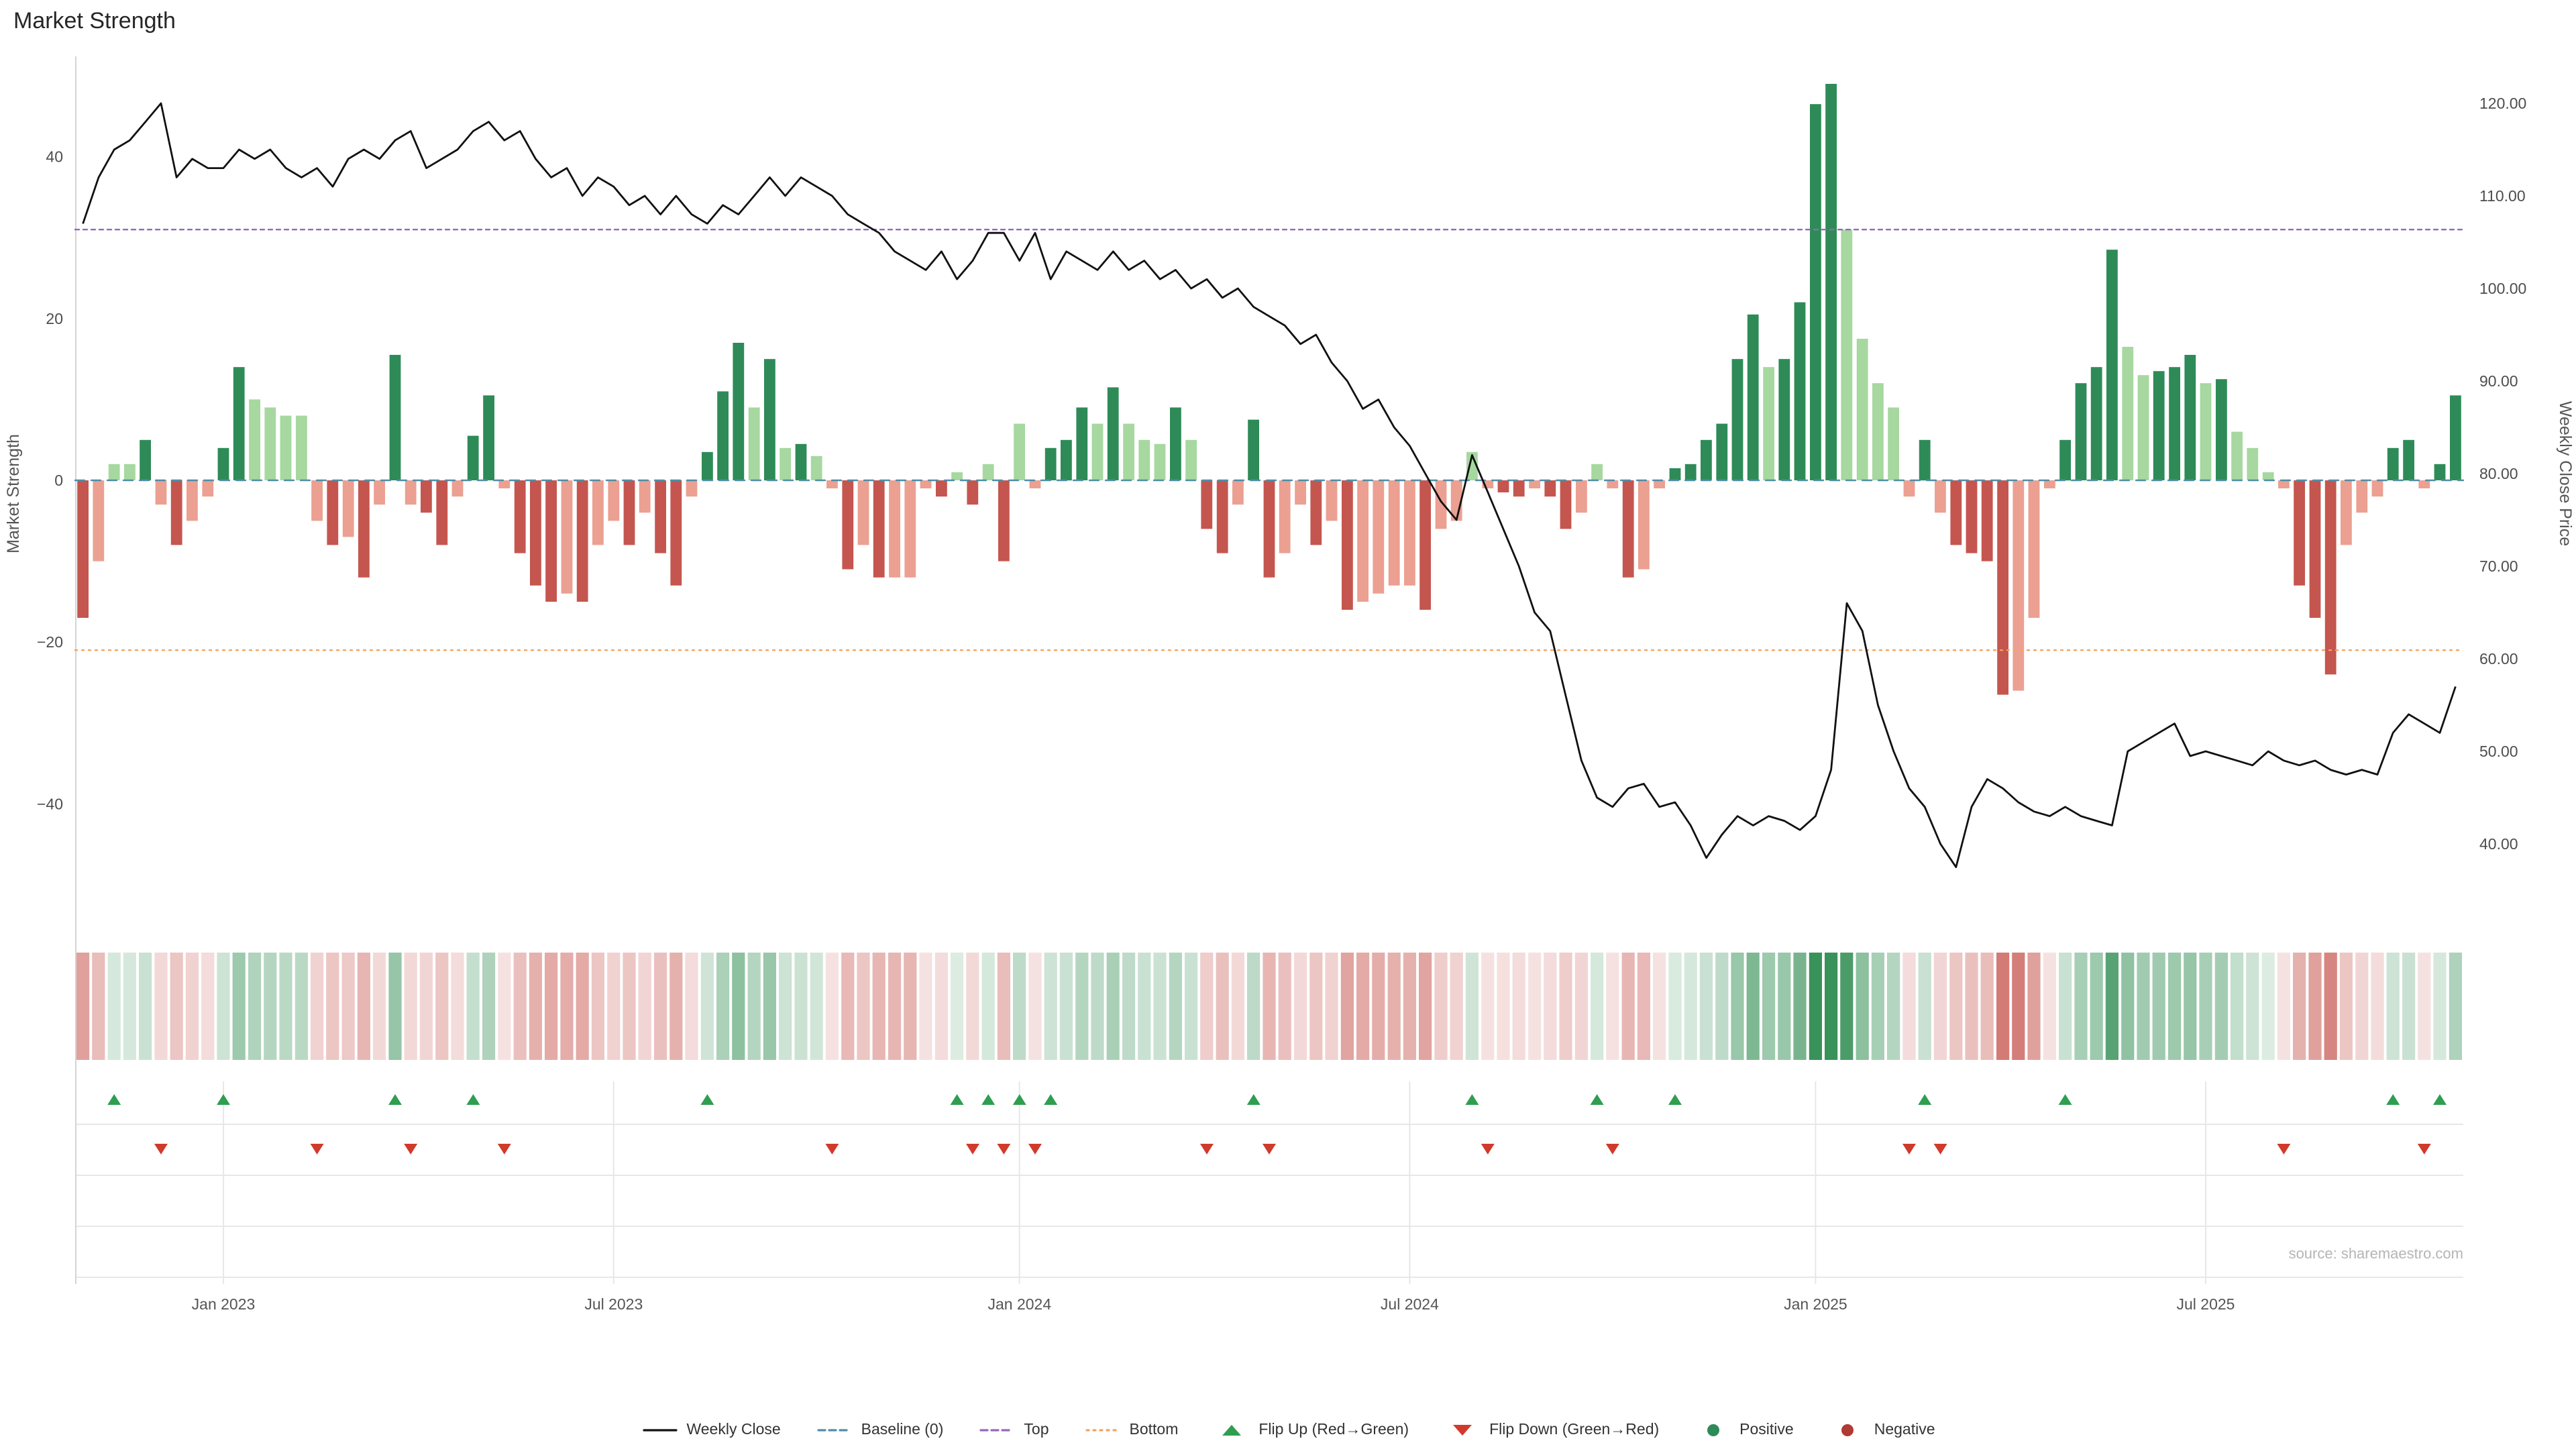  I want to click on flip-down-legend-glyph, so click(1462, 1430).